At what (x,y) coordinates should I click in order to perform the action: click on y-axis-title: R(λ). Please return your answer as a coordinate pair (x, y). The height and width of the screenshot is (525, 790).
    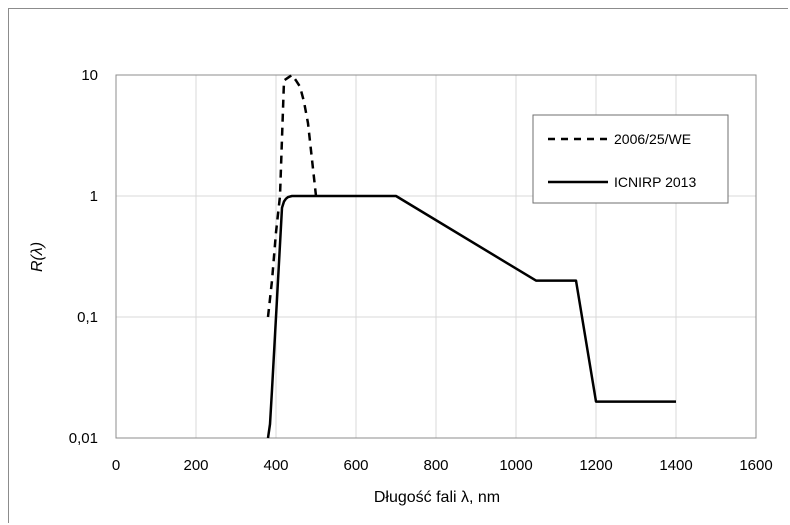
    Looking at the image, I should click on (37, 257).